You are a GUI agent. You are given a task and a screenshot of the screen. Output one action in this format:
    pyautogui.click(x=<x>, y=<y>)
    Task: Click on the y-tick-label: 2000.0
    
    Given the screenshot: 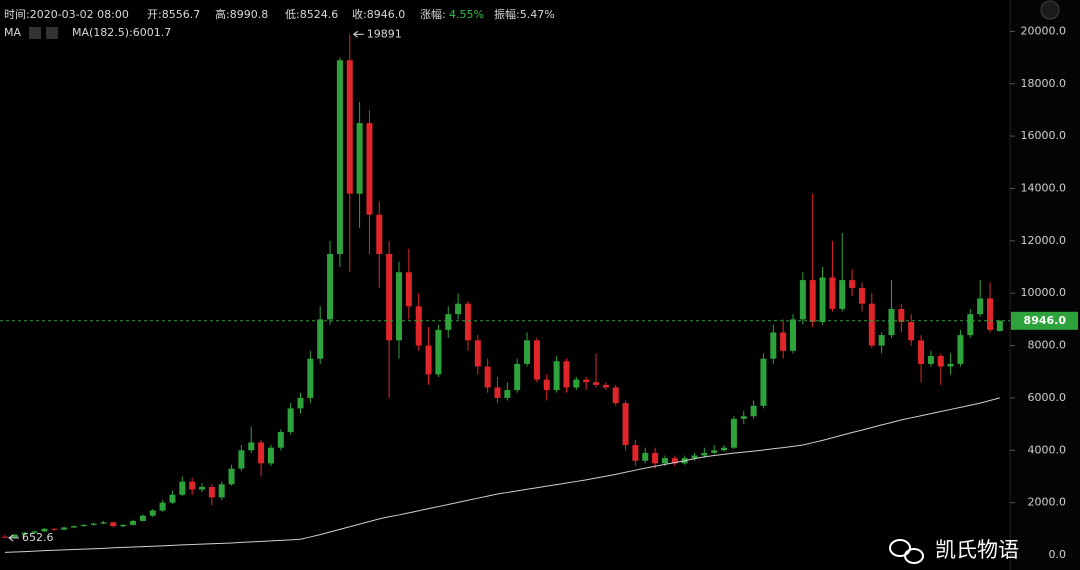 What is the action you would take?
    pyautogui.click(x=1047, y=502)
    